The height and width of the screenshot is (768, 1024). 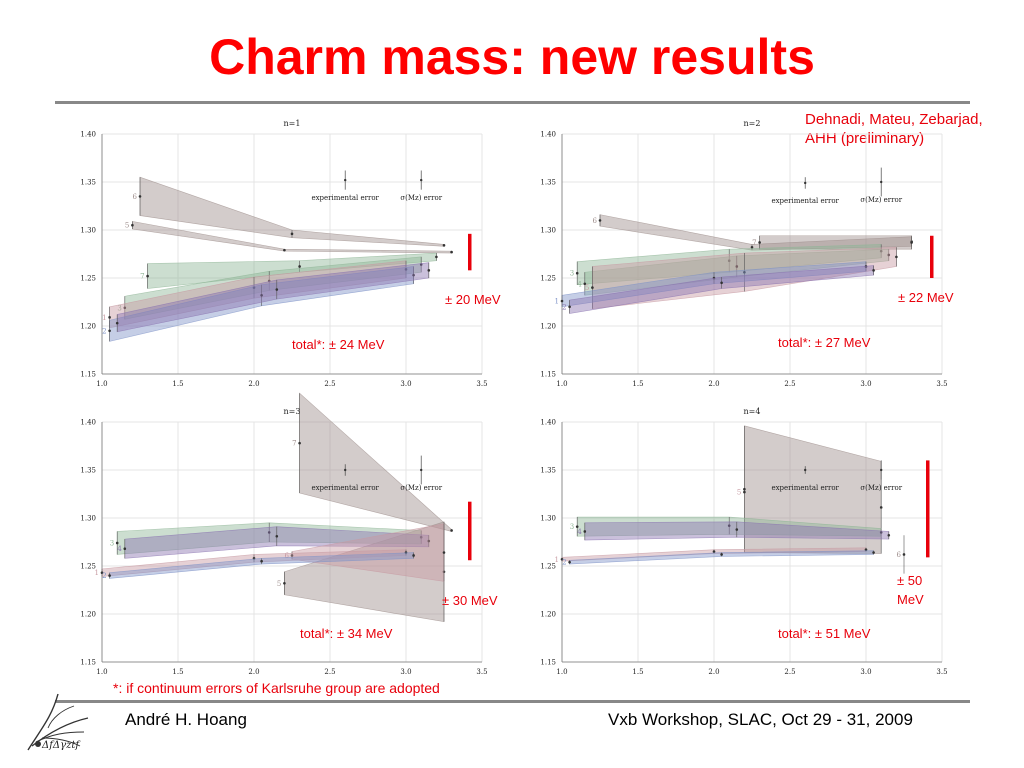 I want to click on chart-title: n=3, so click(x=292, y=411).